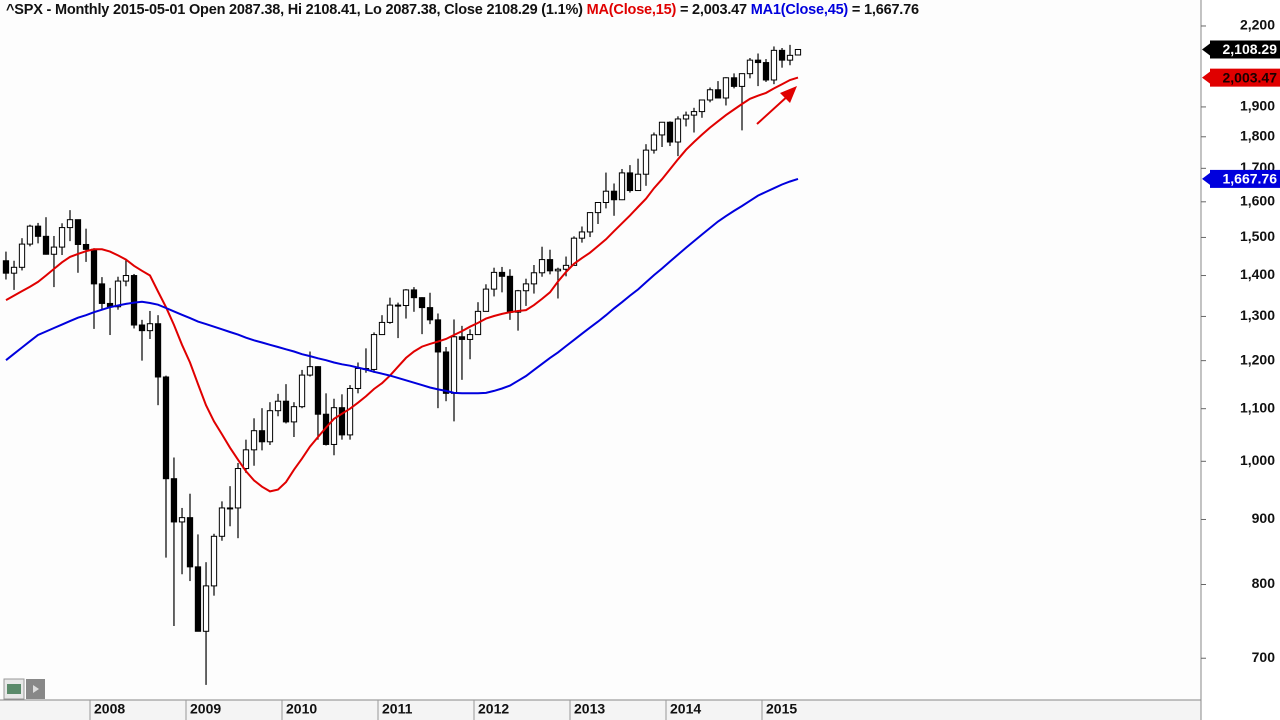 The height and width of the screenshot is (720, 1280). Describe the element at coordinates (713, 10) in the screenshot. I see `legend-value: = 2,003.47` at that location.